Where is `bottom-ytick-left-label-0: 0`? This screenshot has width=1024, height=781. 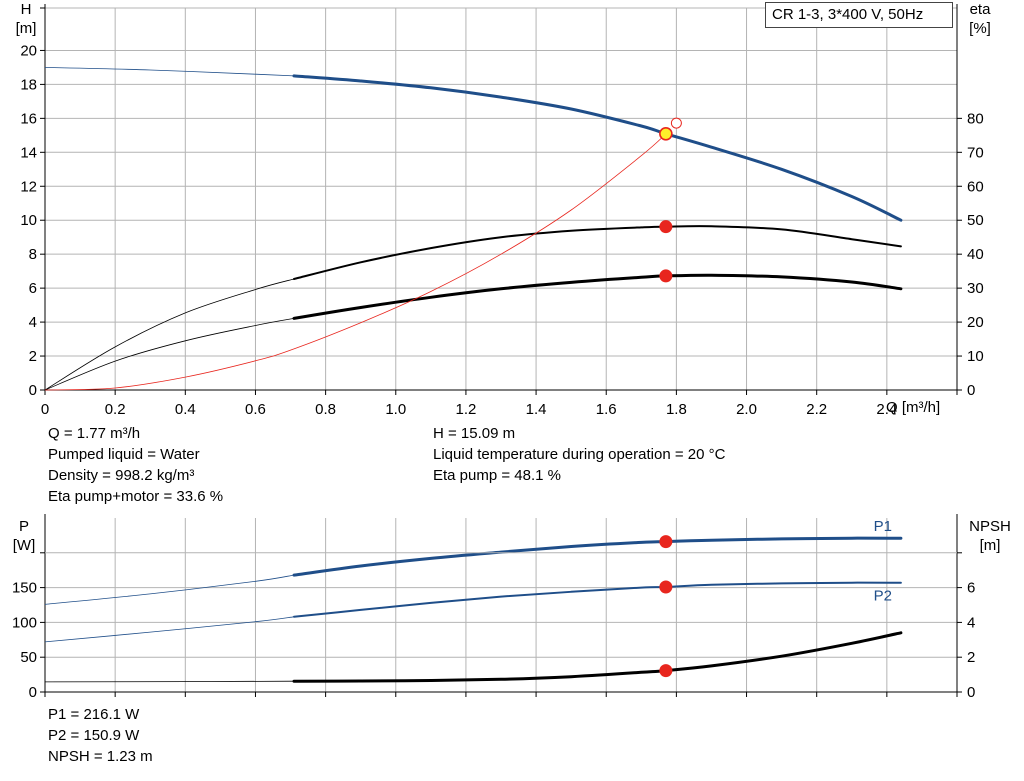
bottom-ytick-left-label-0: 0 is located at coordinates (33, 692).